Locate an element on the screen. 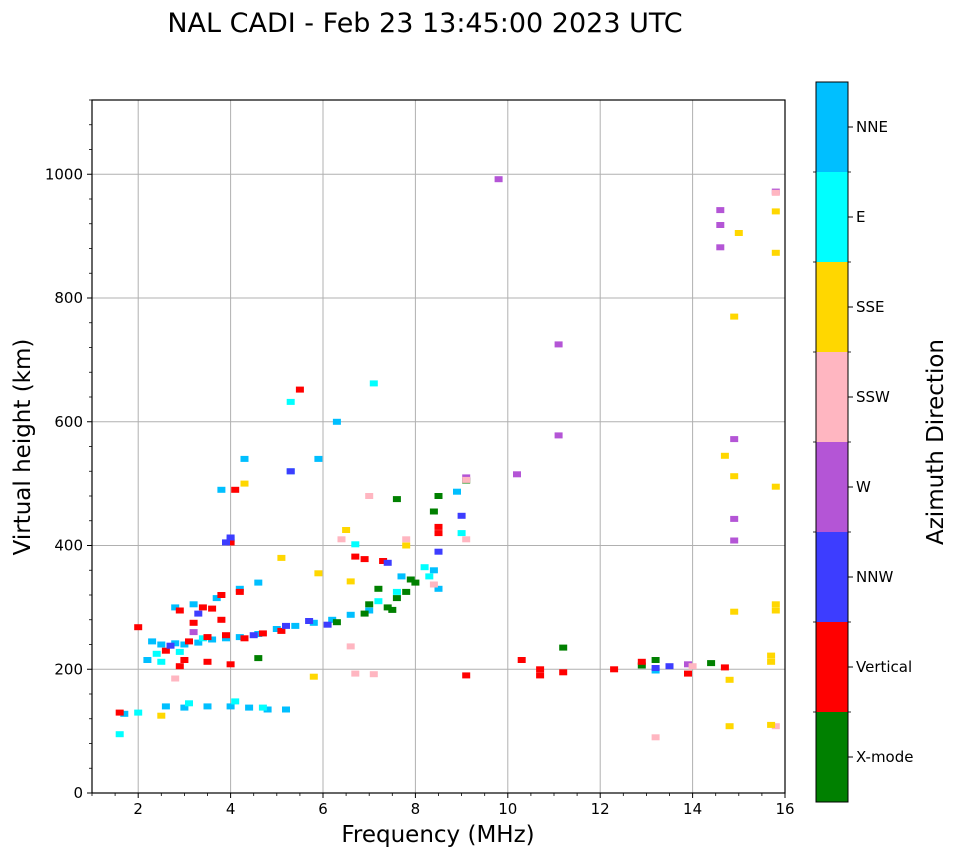  colorbar-tick-label: W is located at coordinates (863, 487).